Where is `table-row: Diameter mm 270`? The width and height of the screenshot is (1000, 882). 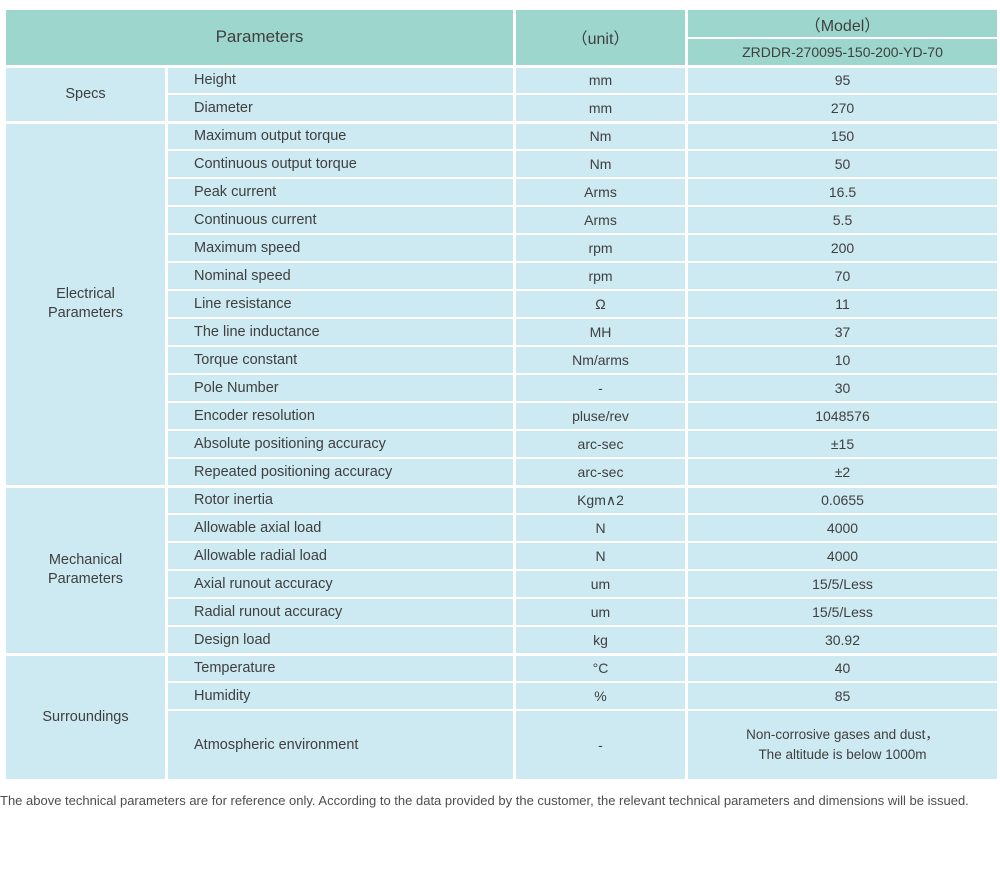
table-row: Diameter mm 270 is located at coordinates (502, 108).